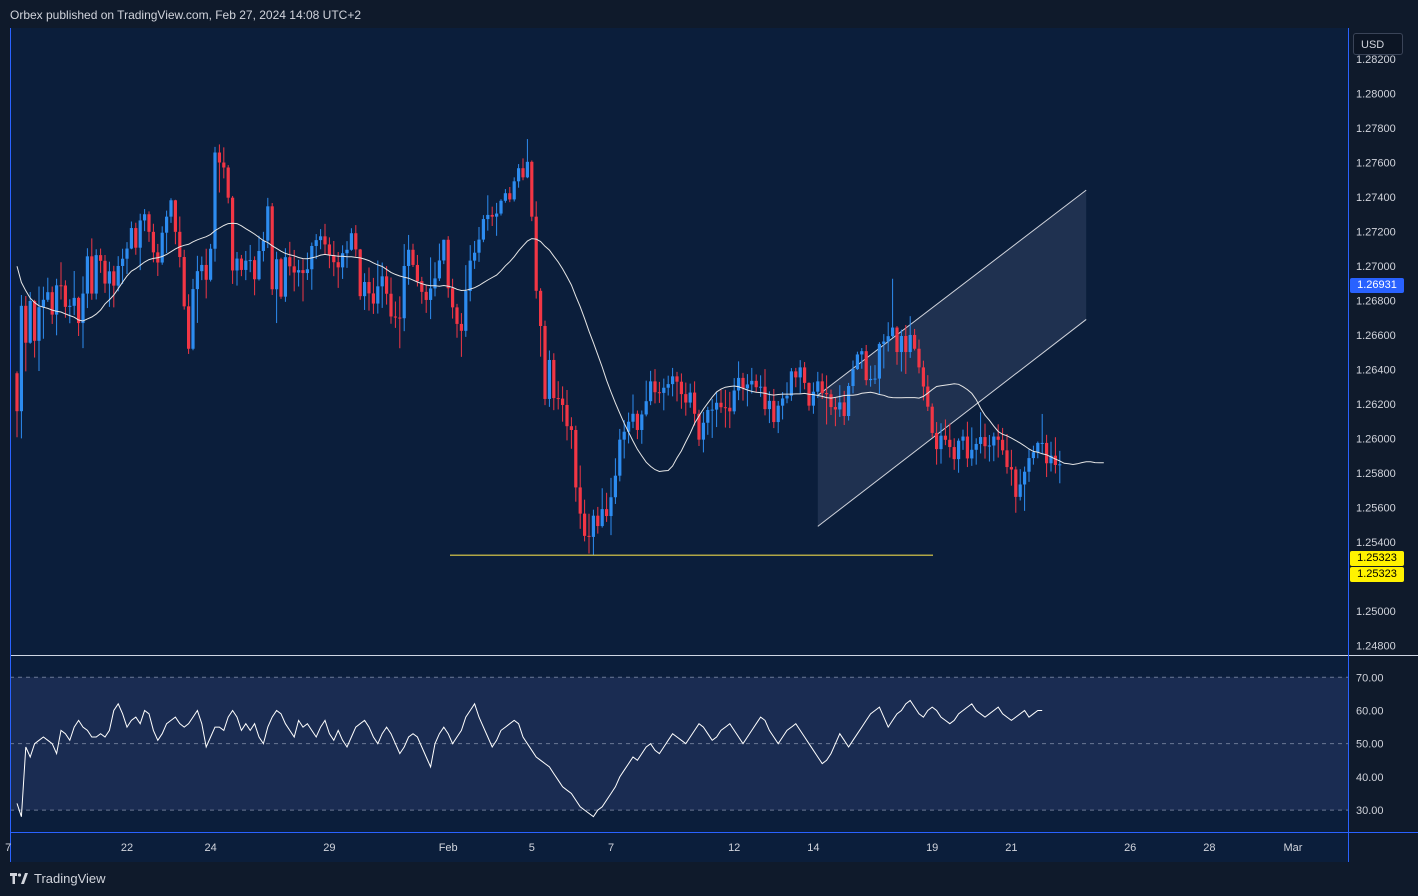 The width and height of the screenshot is (1418, 896). I want to click on price-tick-label: 1.27800, so click(1376, 129).